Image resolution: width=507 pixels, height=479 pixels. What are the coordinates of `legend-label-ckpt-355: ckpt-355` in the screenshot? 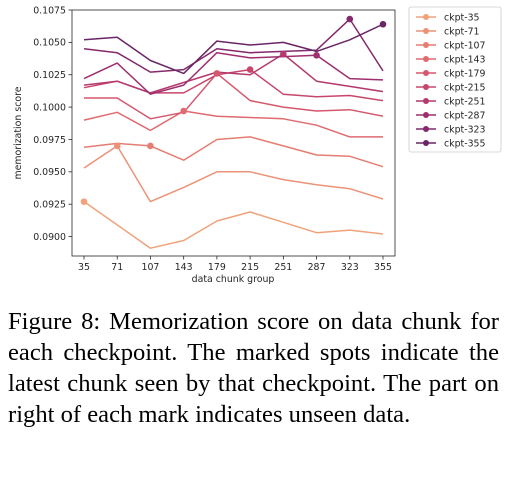 It's located at (465, 143).